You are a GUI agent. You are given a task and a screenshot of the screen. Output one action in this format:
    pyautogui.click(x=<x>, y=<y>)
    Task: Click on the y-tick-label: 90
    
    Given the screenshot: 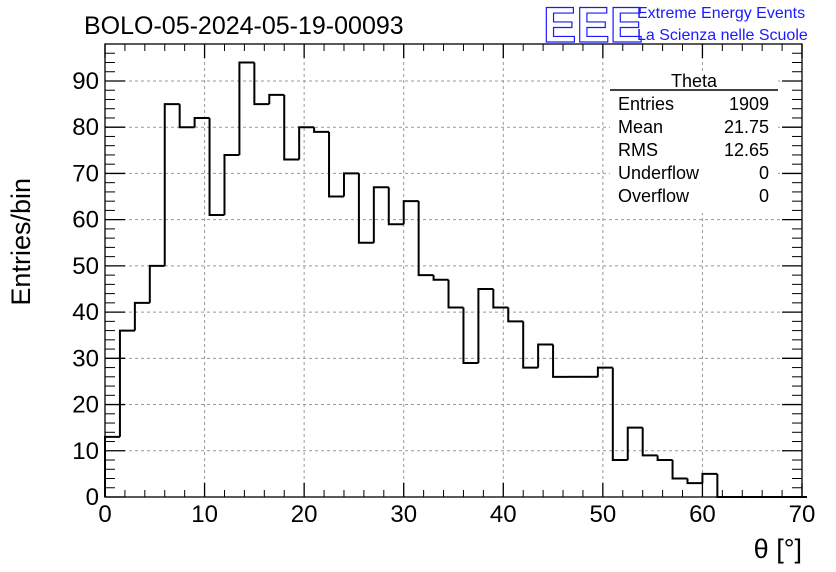 What is the action you would take?
    pyautogui.click(x=85, y=81)
    